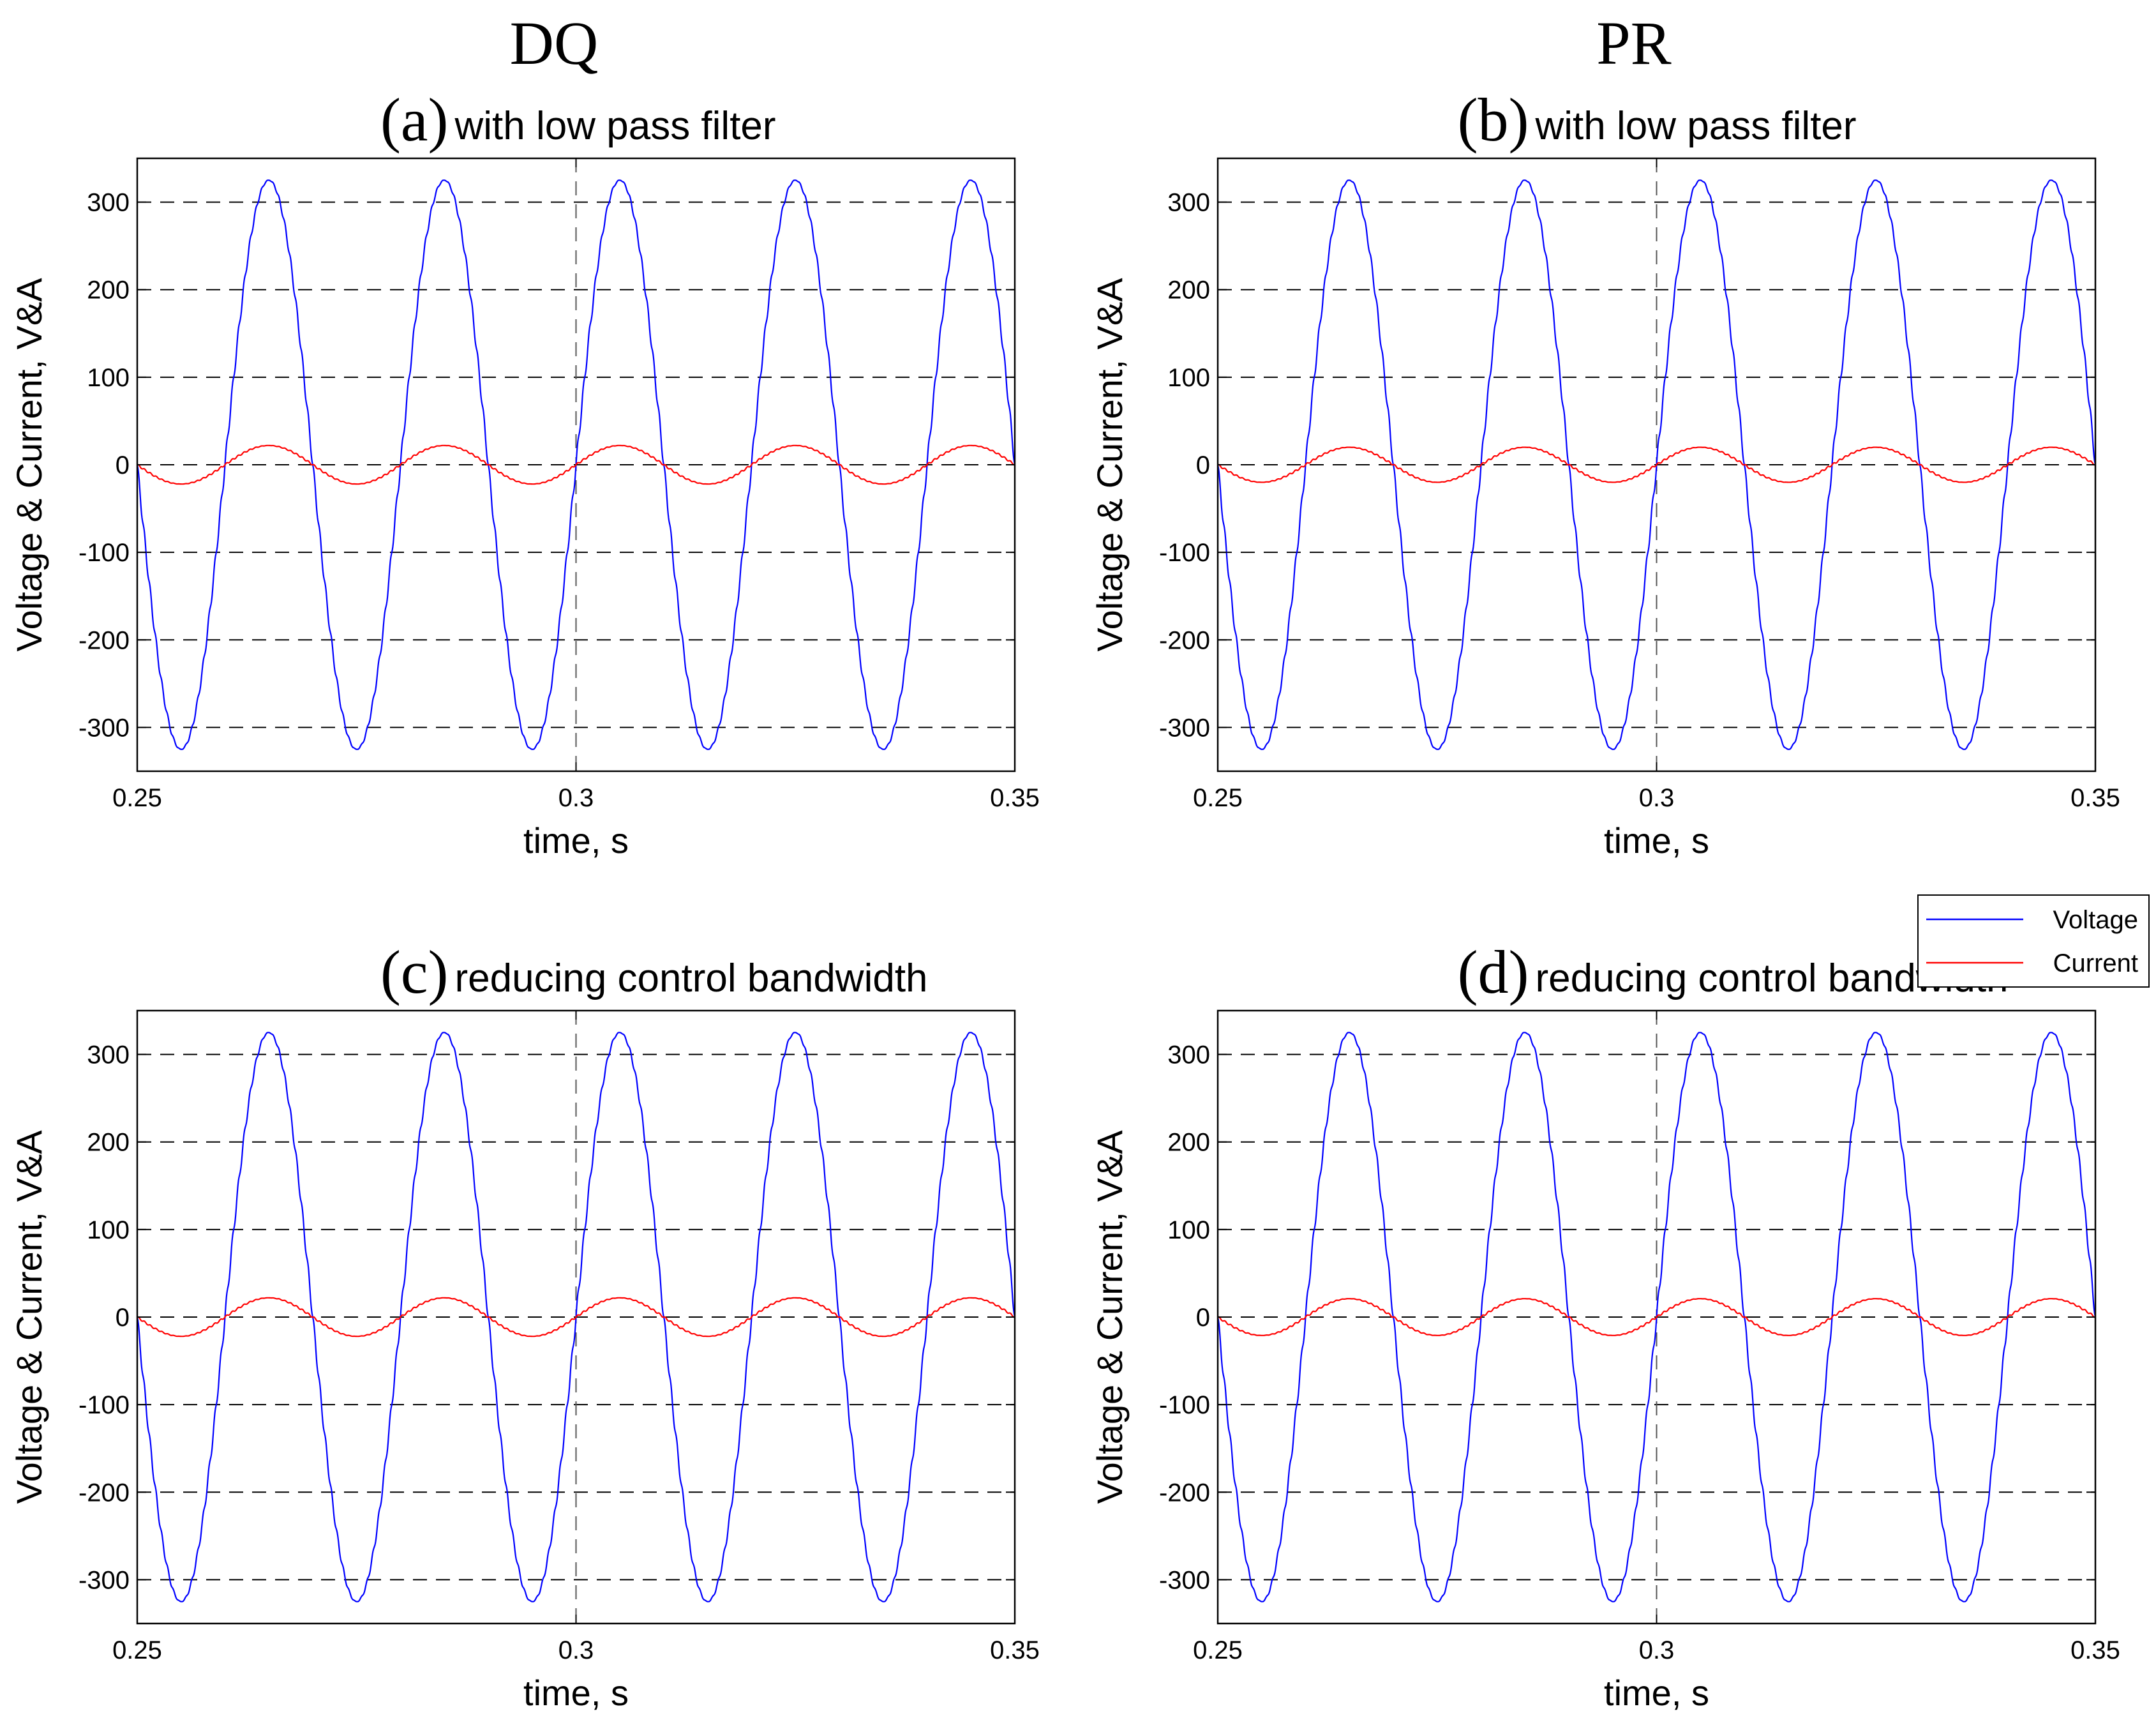 The width and height of the screenshot is (2156, 1718). I want to click on column-title-dq: DQ, so click(554, 43).